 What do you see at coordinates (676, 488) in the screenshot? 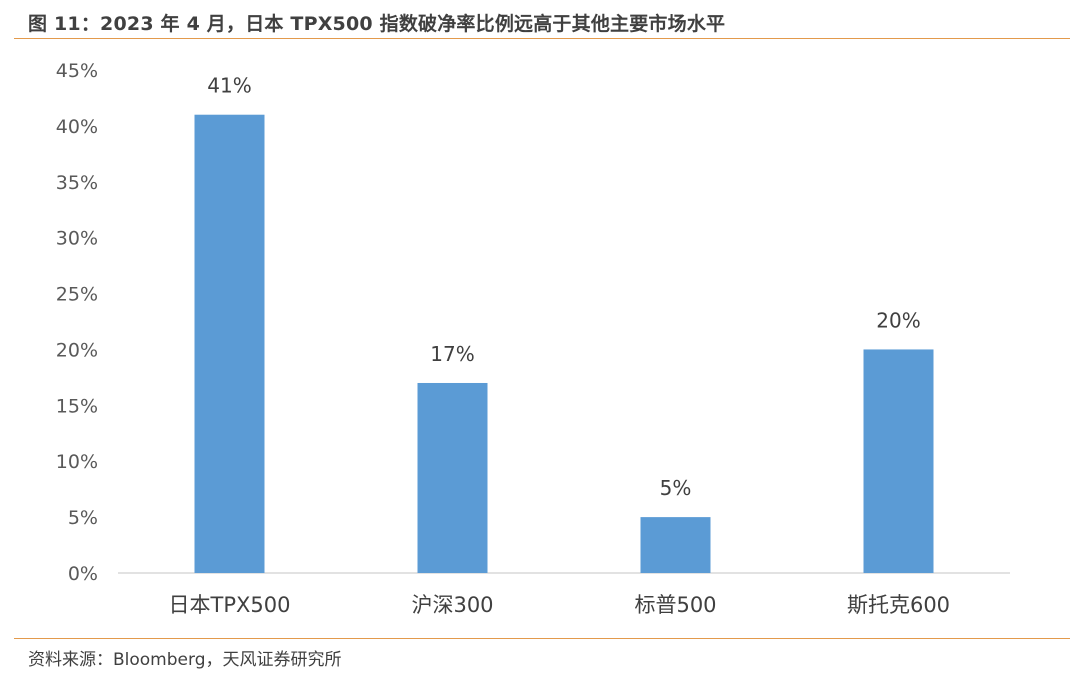
I see `bar-value-label: 5%` at bounding box center [676, 488].